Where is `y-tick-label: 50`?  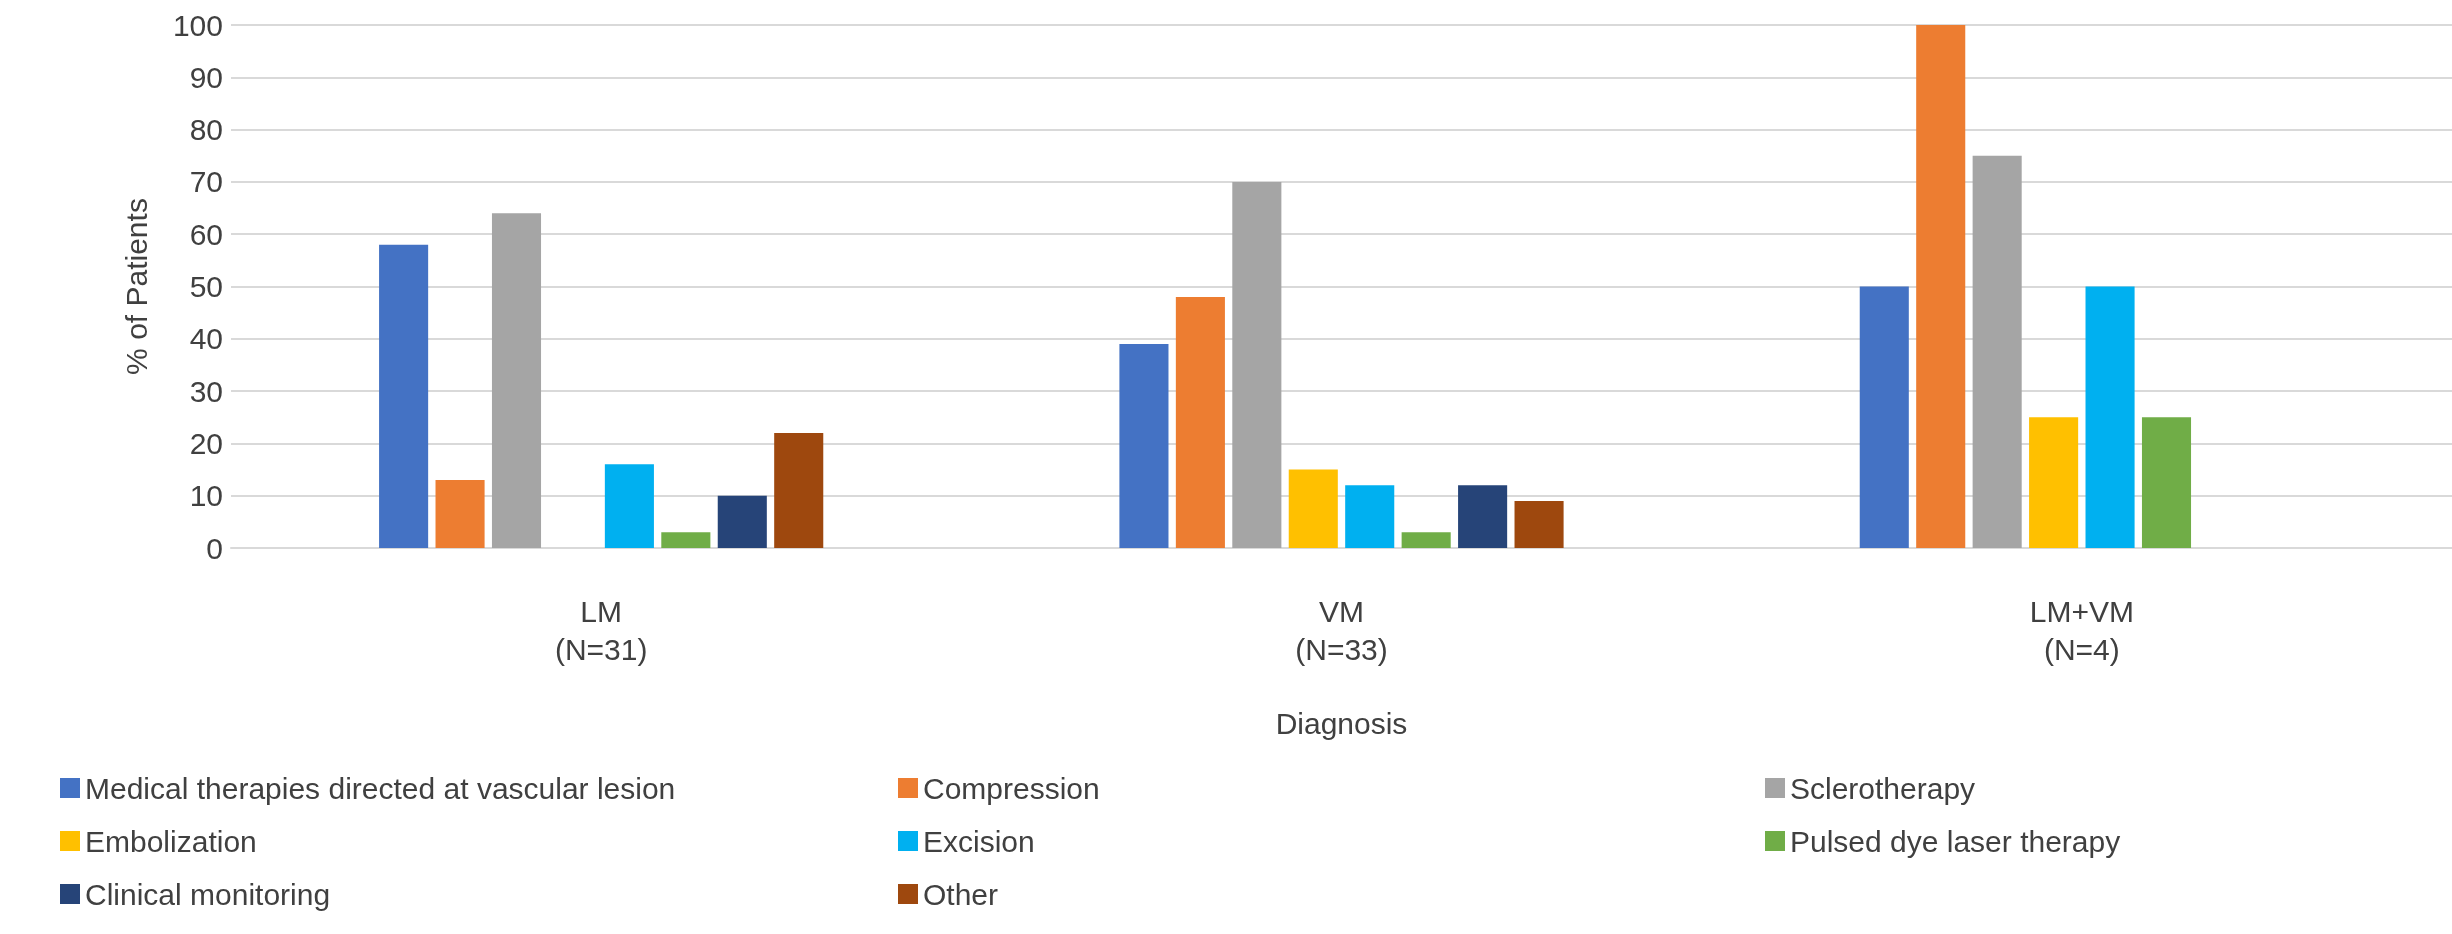 y-tick-label: 50 is located at coordinates (206, 286).